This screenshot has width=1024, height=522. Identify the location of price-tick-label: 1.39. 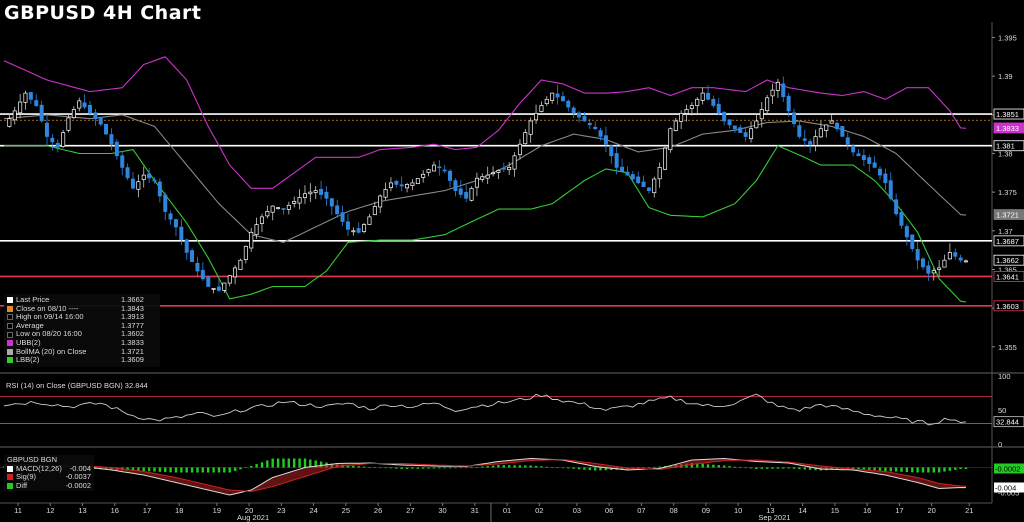
(1005, 76).